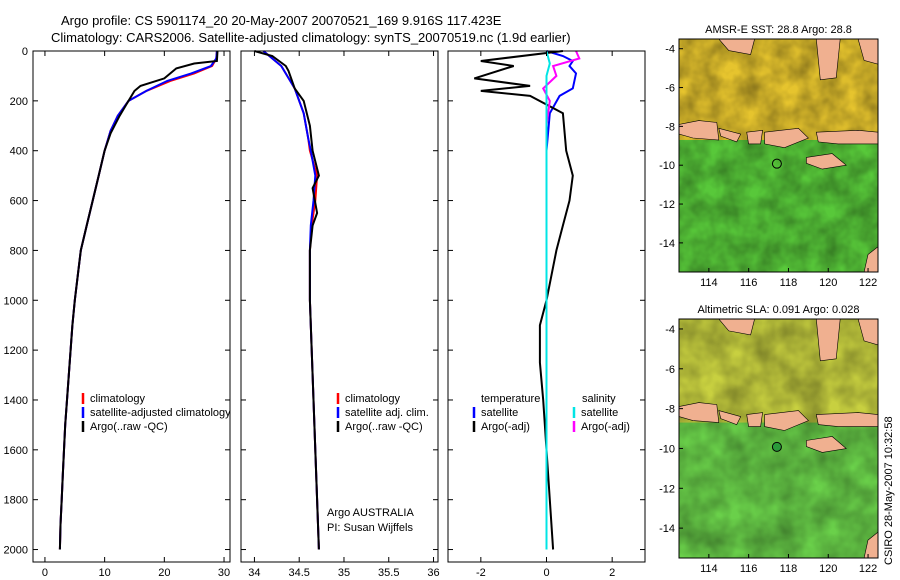  What do you see at coordinates (387, 413) in the screenshot?
I see `legend-sal-satellite-label: satellite adj. clim.` at bounding box center [387, 413].